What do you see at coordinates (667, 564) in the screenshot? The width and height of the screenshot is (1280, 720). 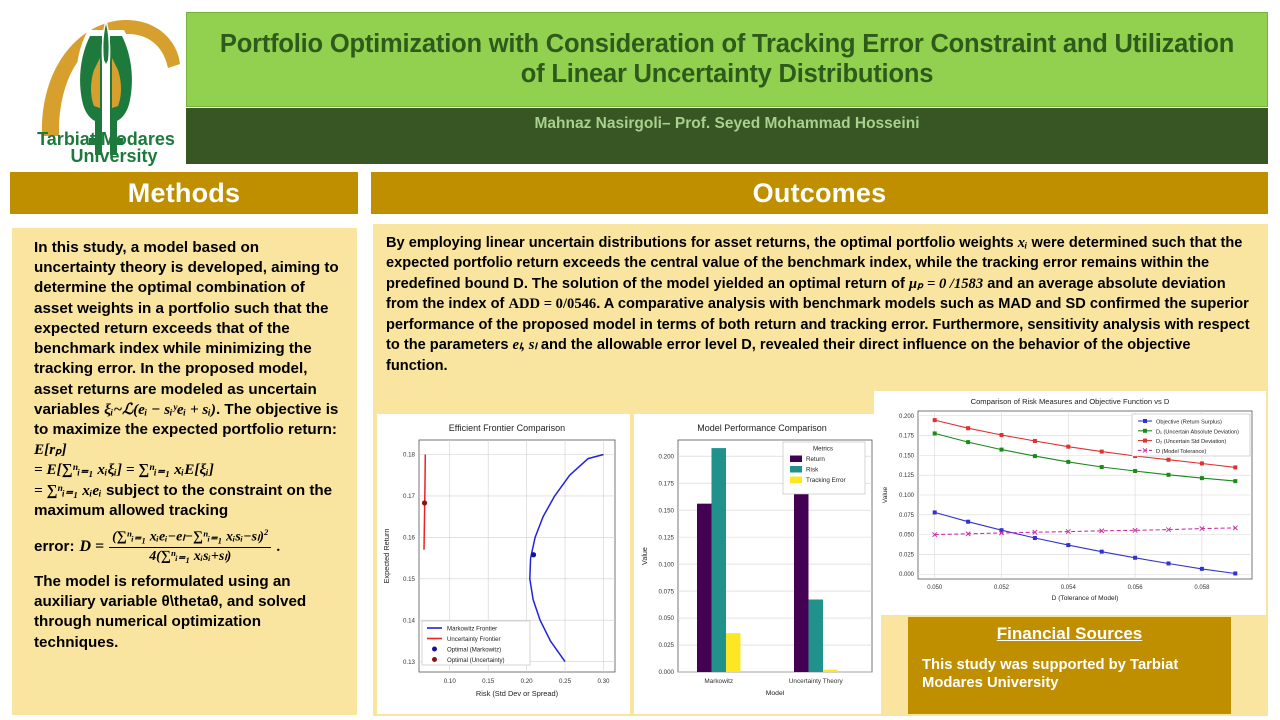 I see `chart2-ytick-label: 0.100` at bounding box center [667, 564].